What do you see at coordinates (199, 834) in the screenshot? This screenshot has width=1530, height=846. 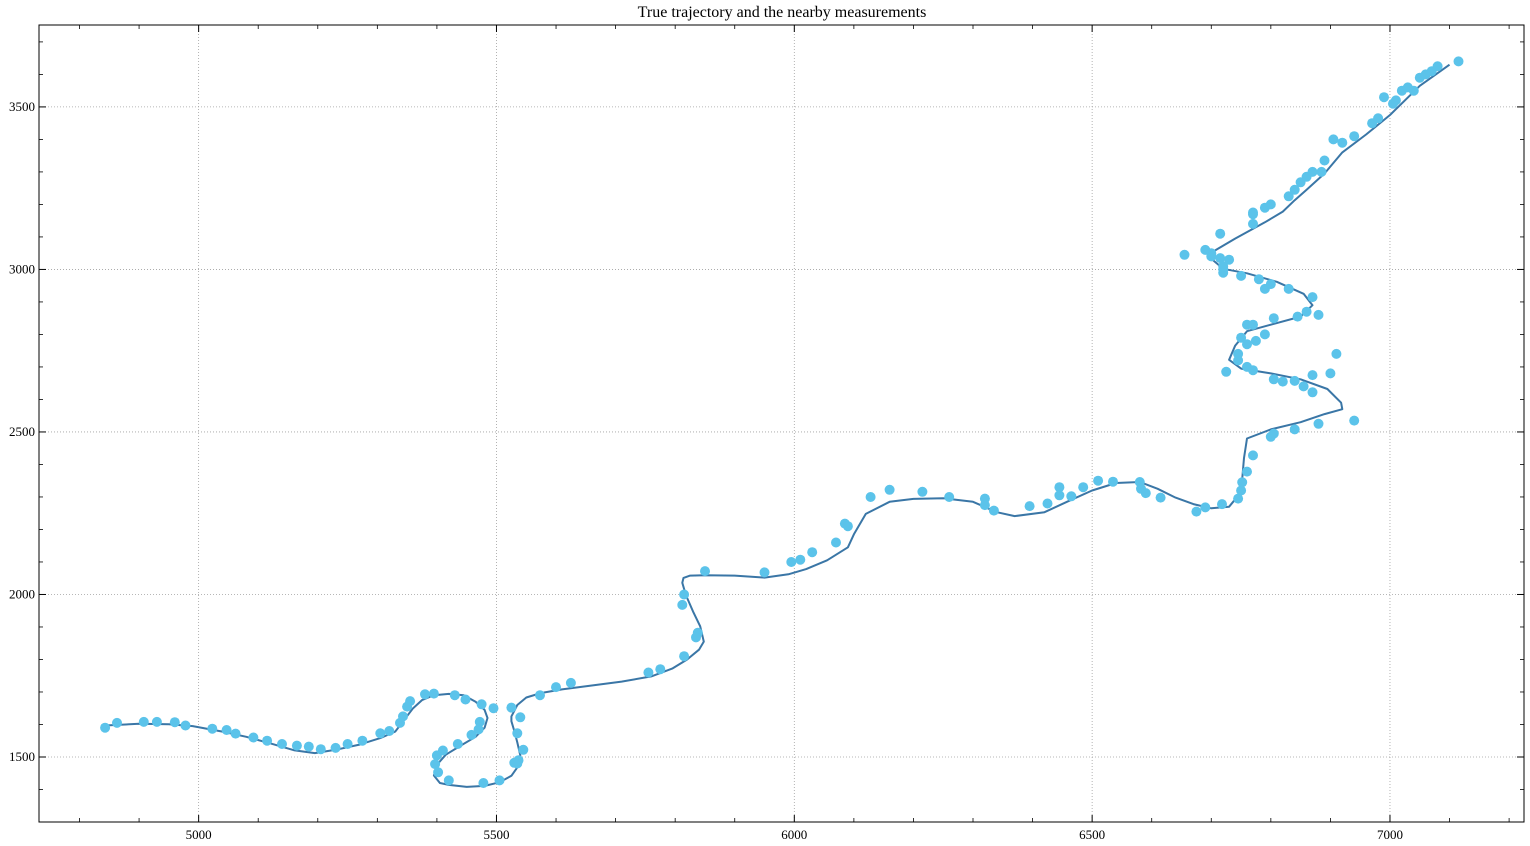 I see `x-tick-label: 5000` at bounding box center [199, 834].